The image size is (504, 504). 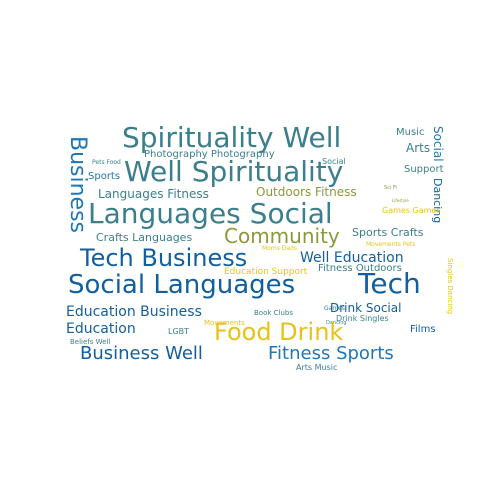 I want to click on cloud-word: Fitness Outdoors, so click(x=360, y=268).